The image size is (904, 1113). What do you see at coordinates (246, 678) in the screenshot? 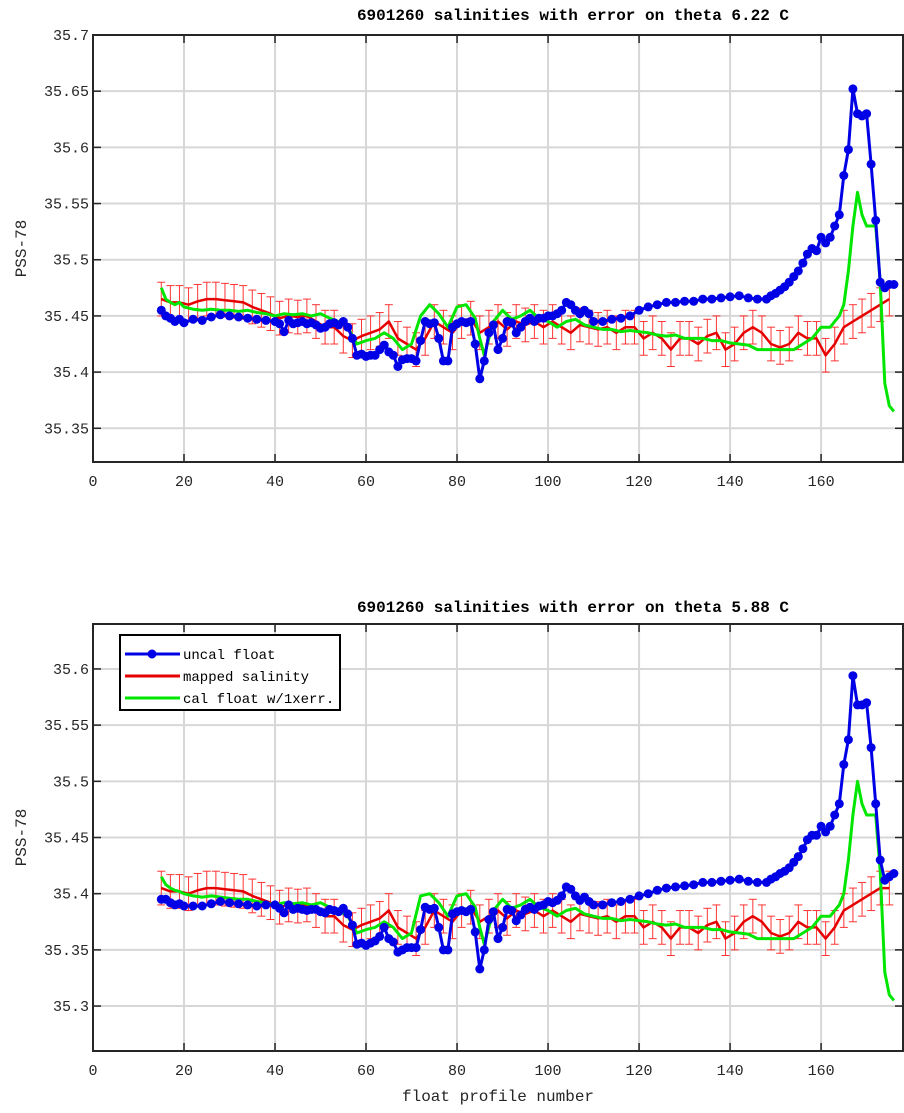
I see `legend-label-mapped: mapped salinity` at bounding box center [246, 678].